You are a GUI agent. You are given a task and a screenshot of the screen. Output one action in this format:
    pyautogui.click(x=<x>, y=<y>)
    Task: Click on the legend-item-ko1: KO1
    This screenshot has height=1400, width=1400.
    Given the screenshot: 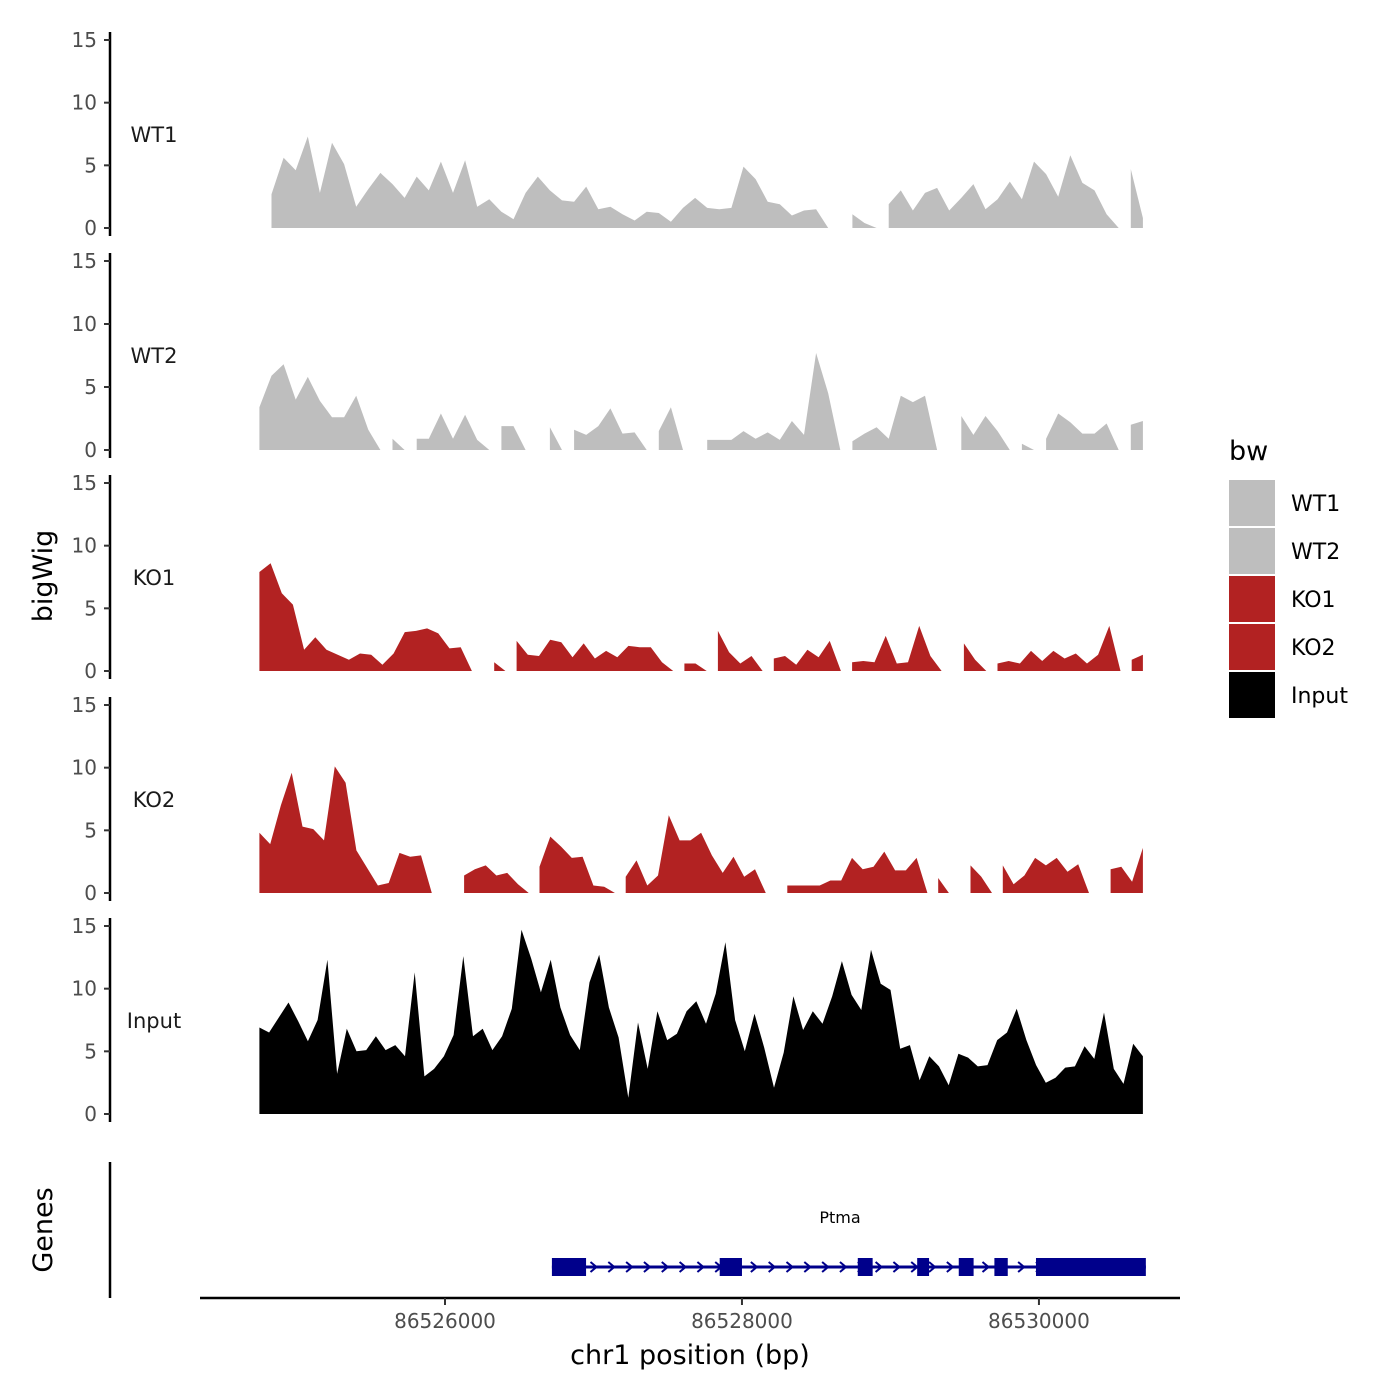 What is the action you would take?
    pyautogui.click(x=1282, y=599)
    